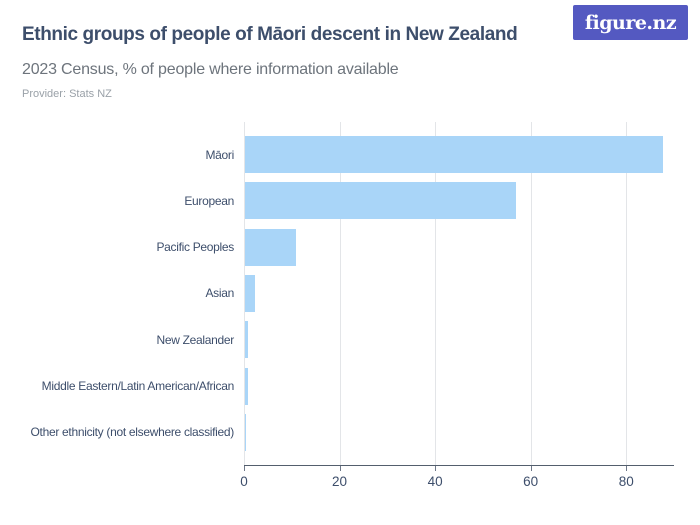  Describe the element at coordinates (209, 200) in the screenshot. I see `category-label: European` at that location.